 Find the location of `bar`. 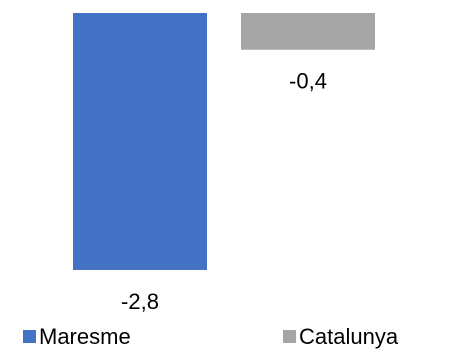

bar is located at coordinates (308, 31).